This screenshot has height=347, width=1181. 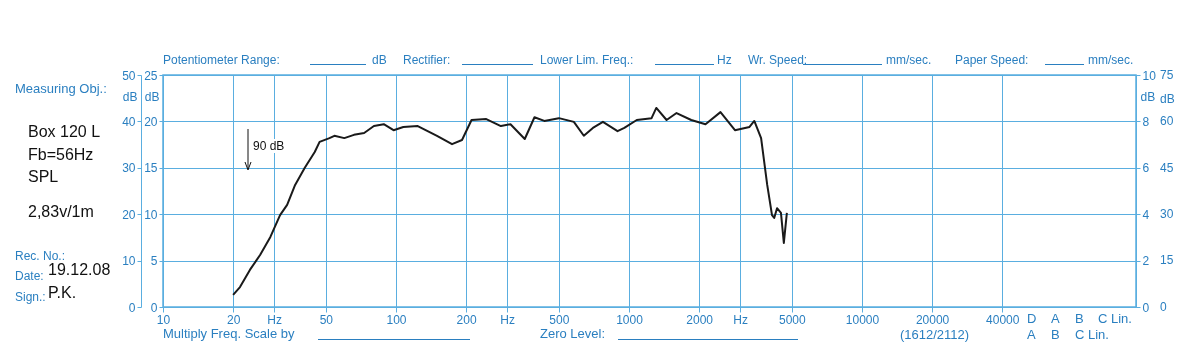 What do you see at coordinates (129, 261) in the screenshot?
I see `y-tick-label: 10` at bounding box center [129, 261].